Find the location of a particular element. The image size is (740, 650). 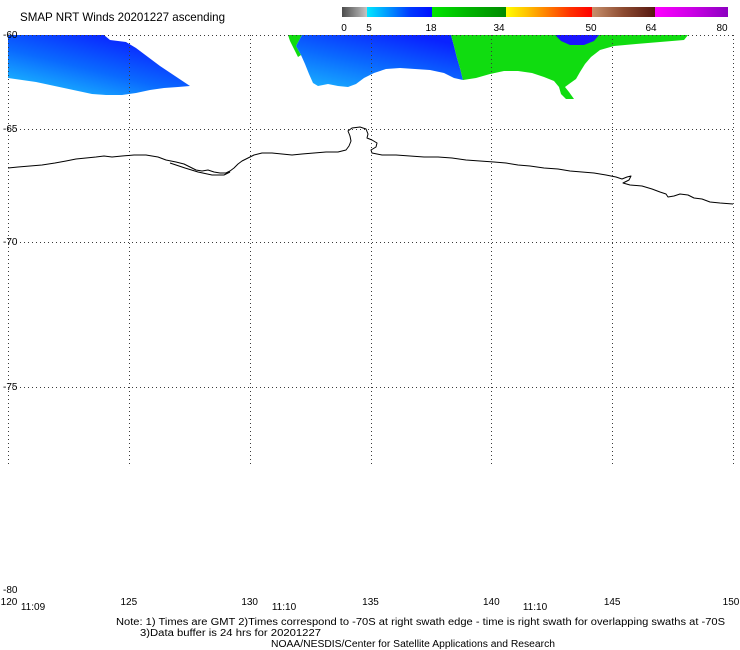

wind-swath-east-green is located at coordinates (569, 67).